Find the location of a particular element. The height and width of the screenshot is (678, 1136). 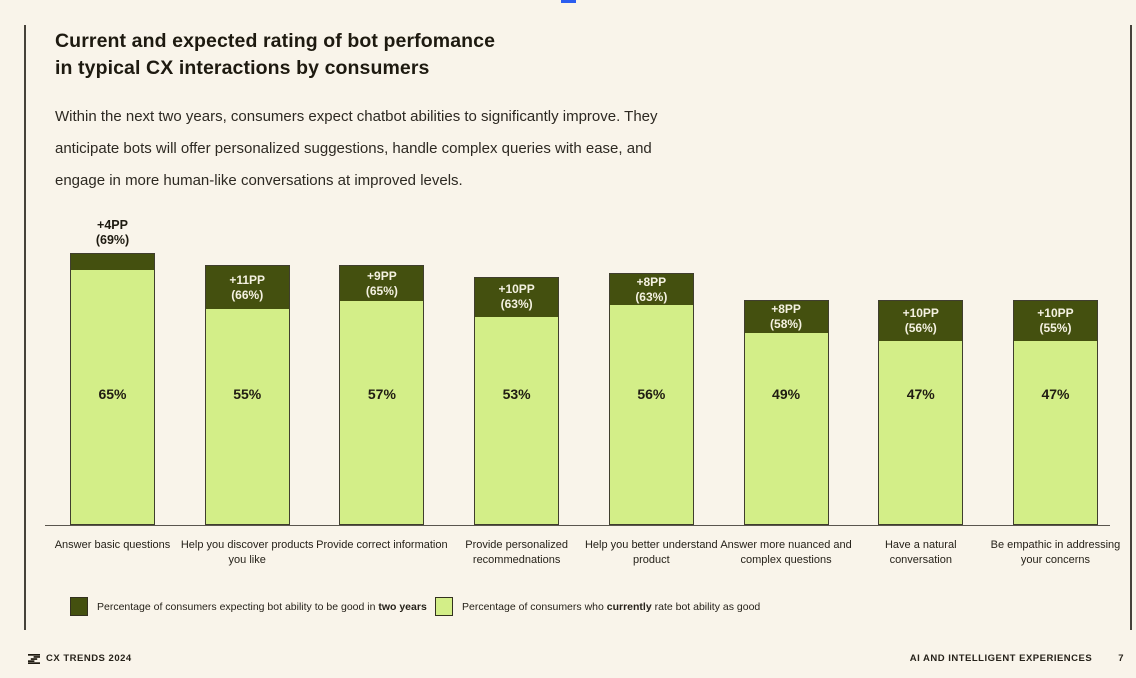

footer-section-label: AI AND INTELLIGENT EXPERIENCES is located at coordinates (1001, 658).